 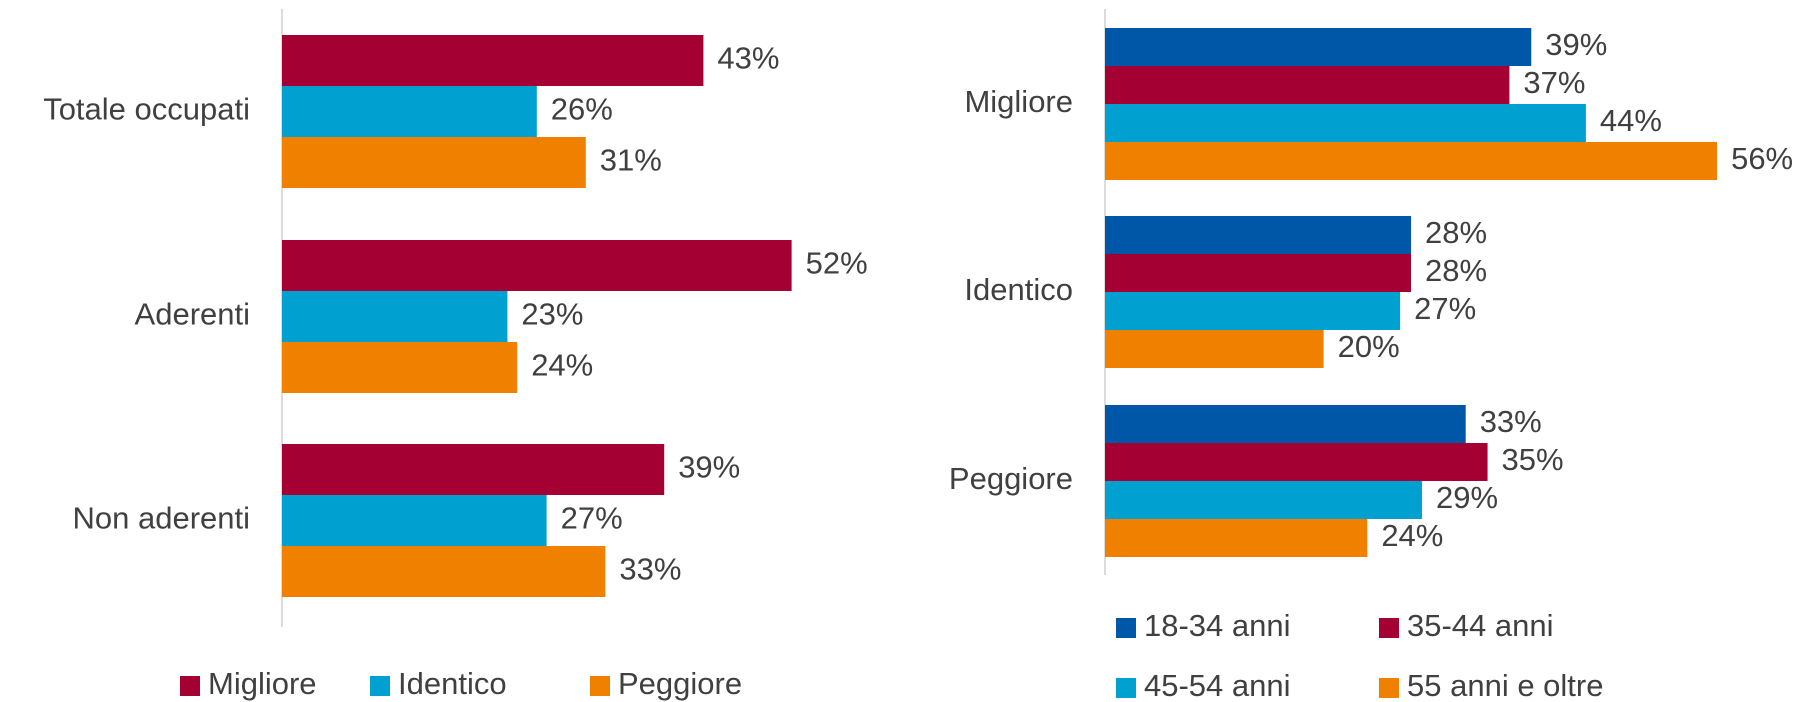 What do you see at coordinates (1018, 101) in the screenshot?
I see `category-label: Migliore` at bounding box center [1018, 101].